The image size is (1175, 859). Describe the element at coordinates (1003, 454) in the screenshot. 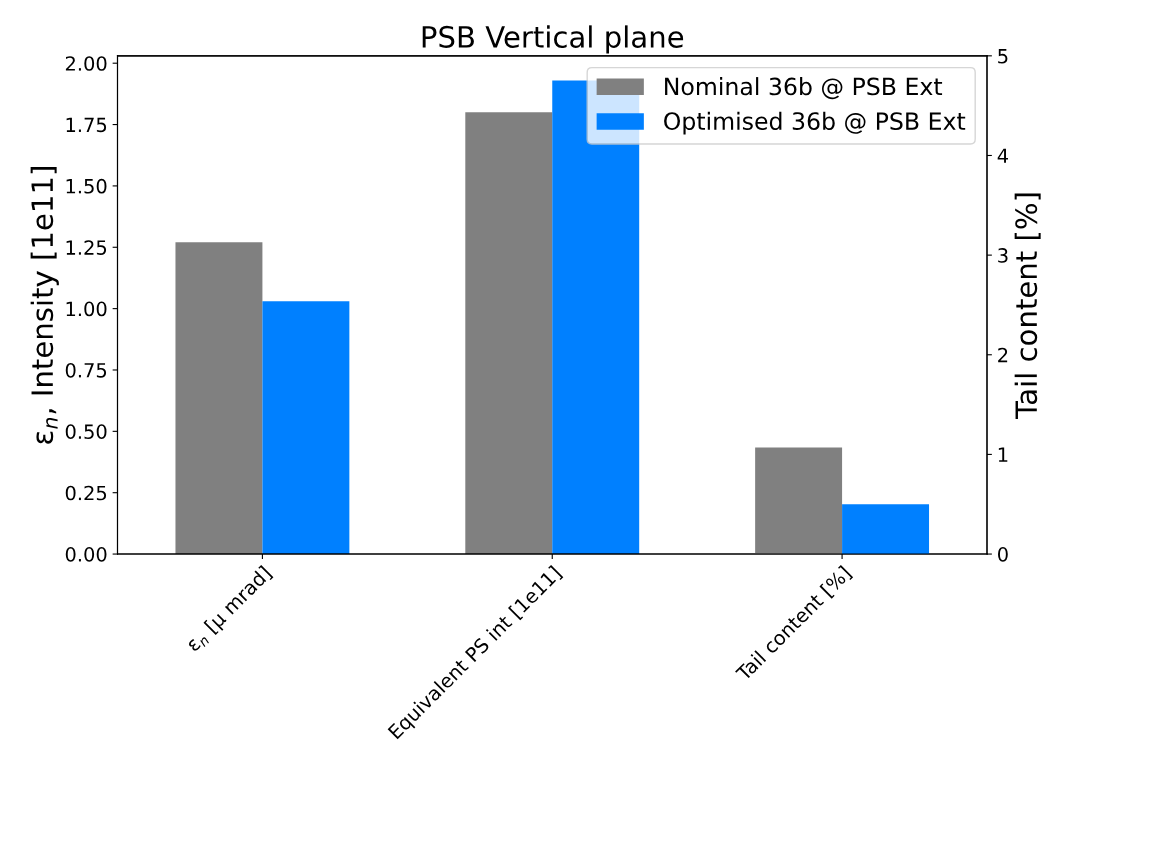

I see `y2-tick-label: 1` at that location.